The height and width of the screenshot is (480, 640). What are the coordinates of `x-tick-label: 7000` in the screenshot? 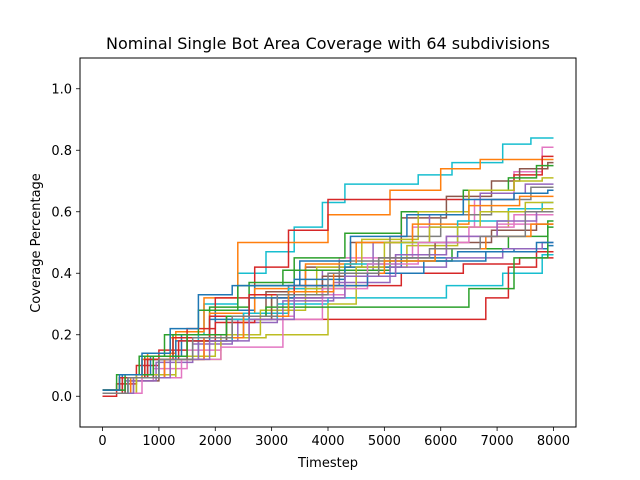 It's located at (497, 441).